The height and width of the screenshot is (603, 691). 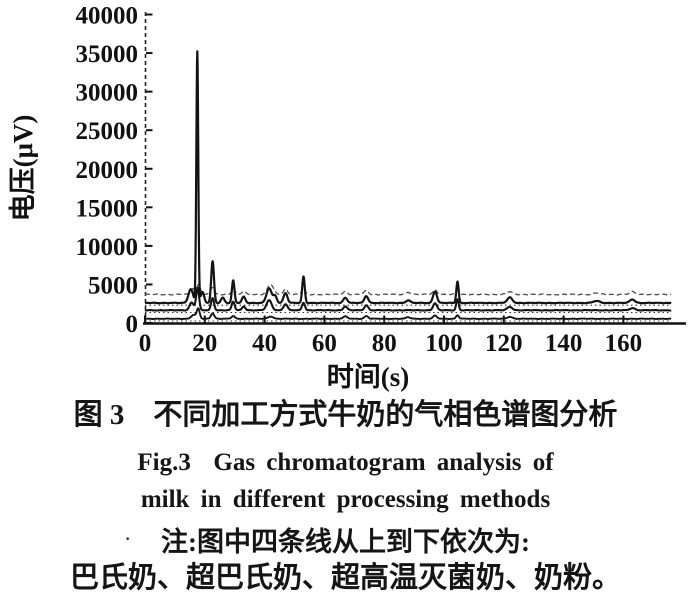 What do you see at coordinates (107, 131) in the screenshot?
I see `svg-text: 25000` at bounding box center [107, 131].